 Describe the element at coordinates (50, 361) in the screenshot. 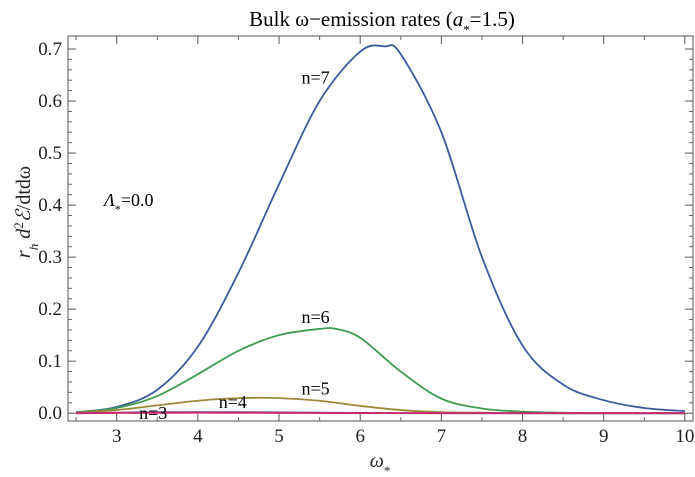

I see `y-tick-label: 0.1` at that location.